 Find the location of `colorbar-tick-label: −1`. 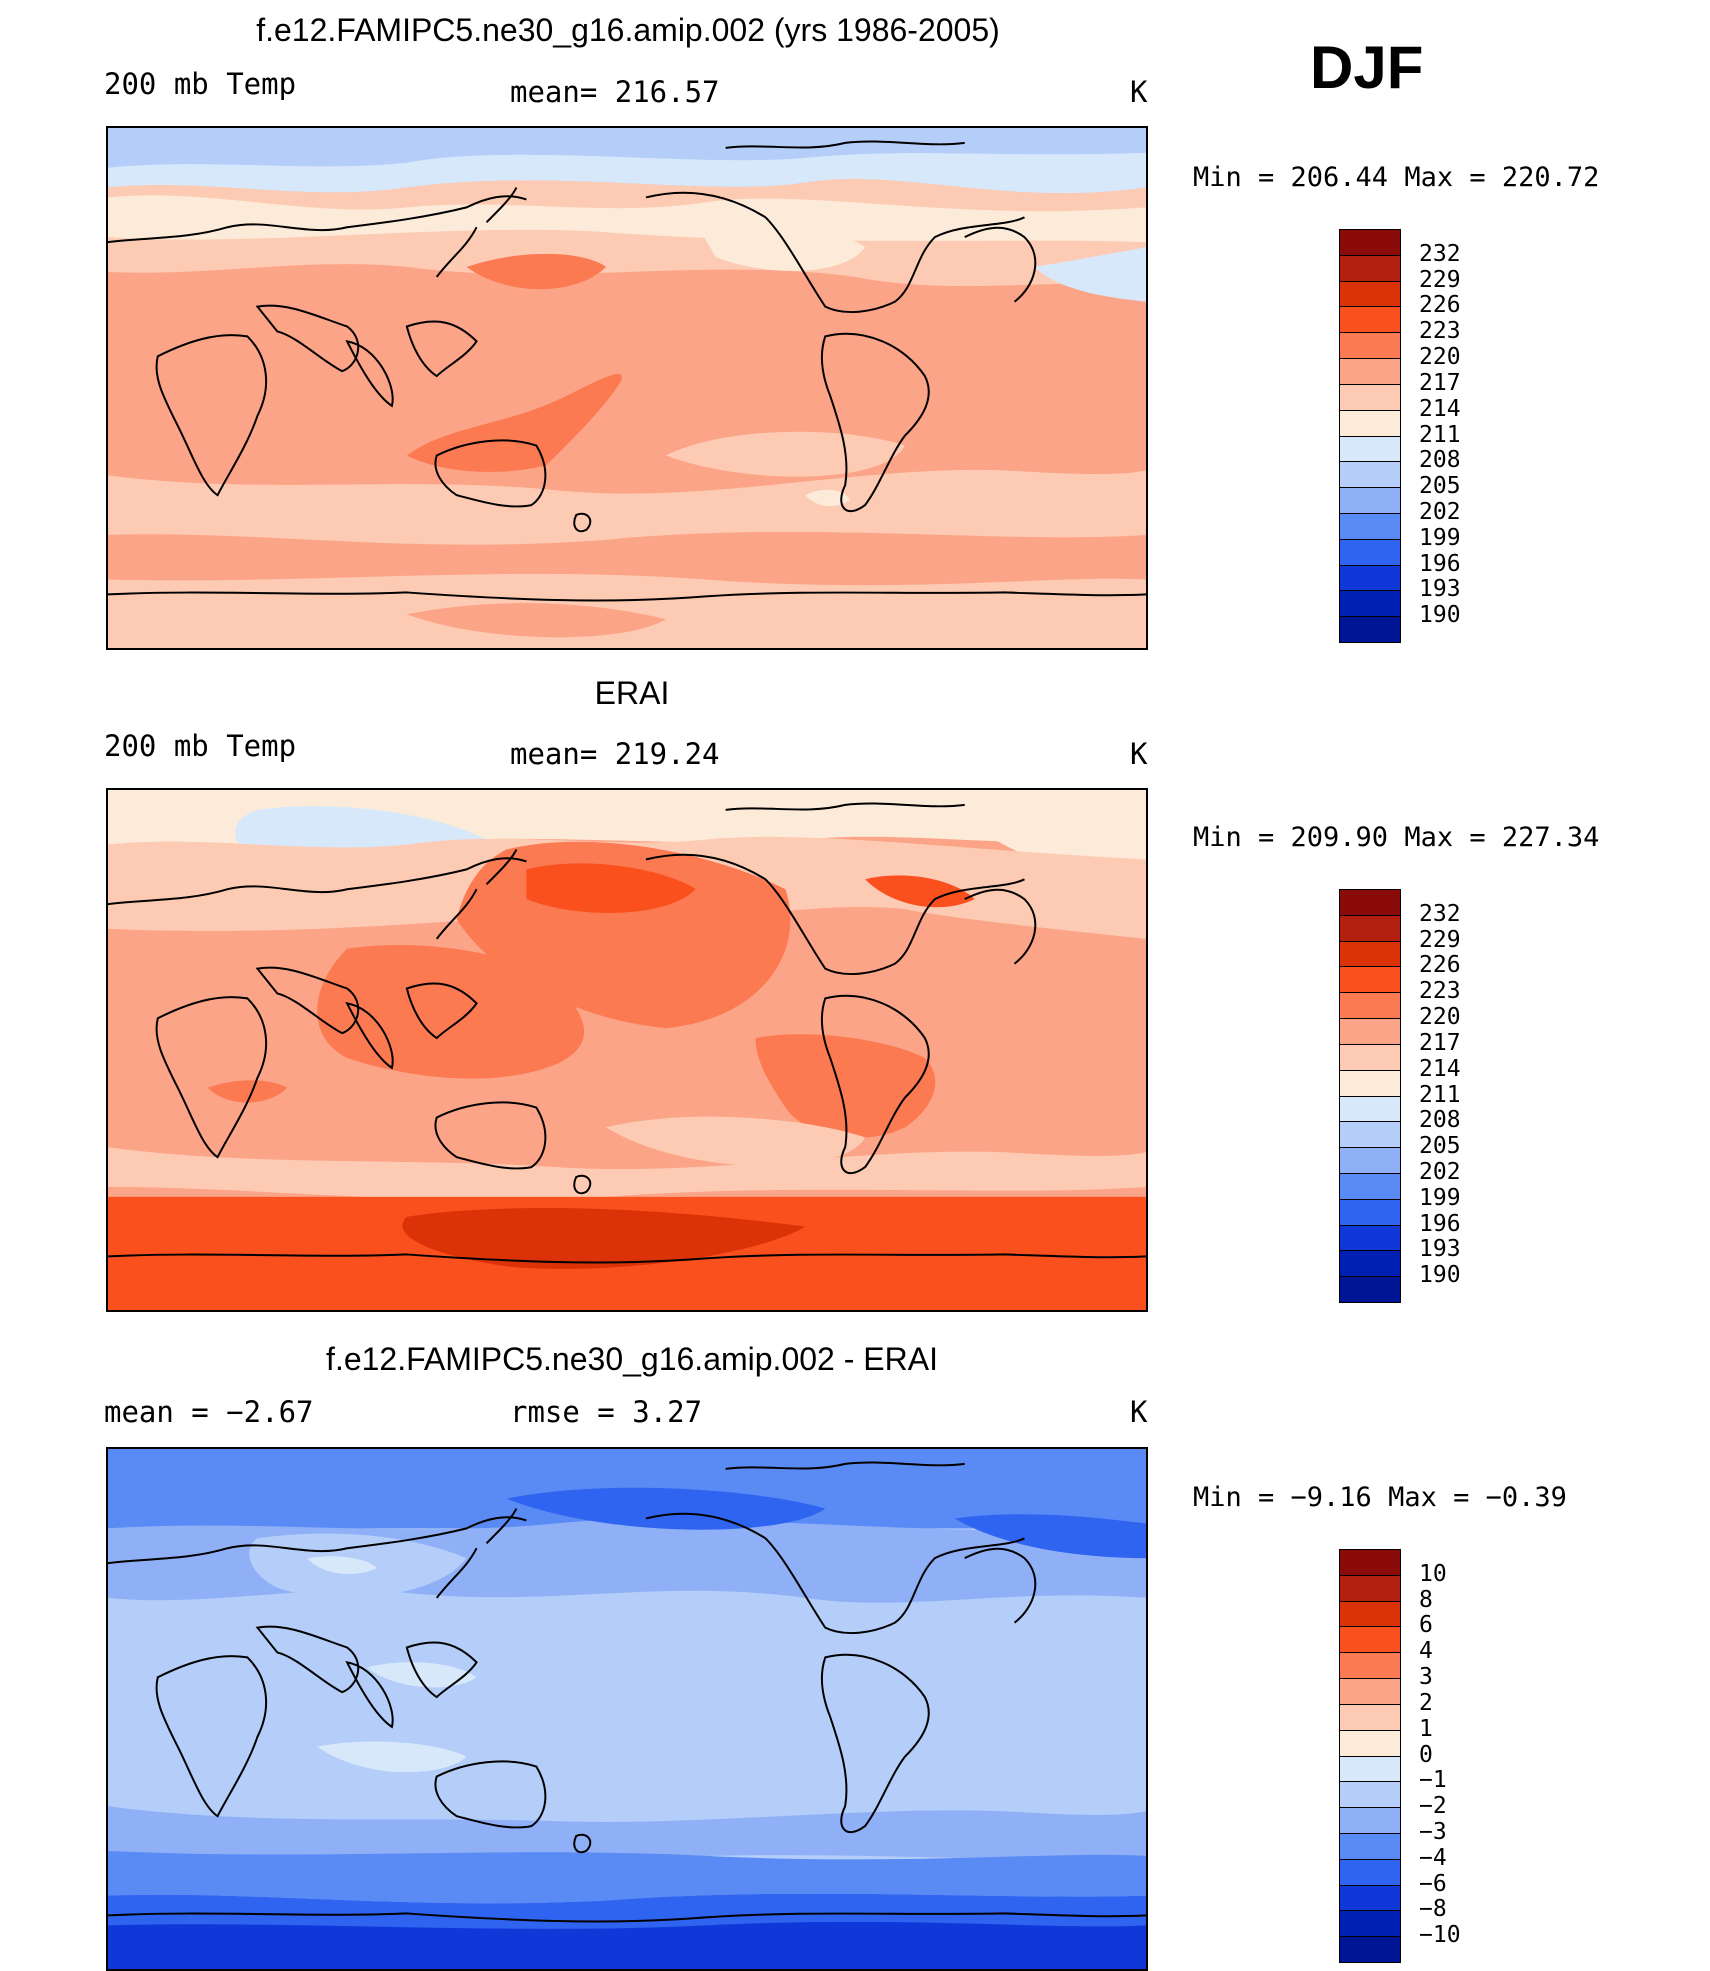

colorbar-tick-label: −1 is located at coordinates (1433, 1780).